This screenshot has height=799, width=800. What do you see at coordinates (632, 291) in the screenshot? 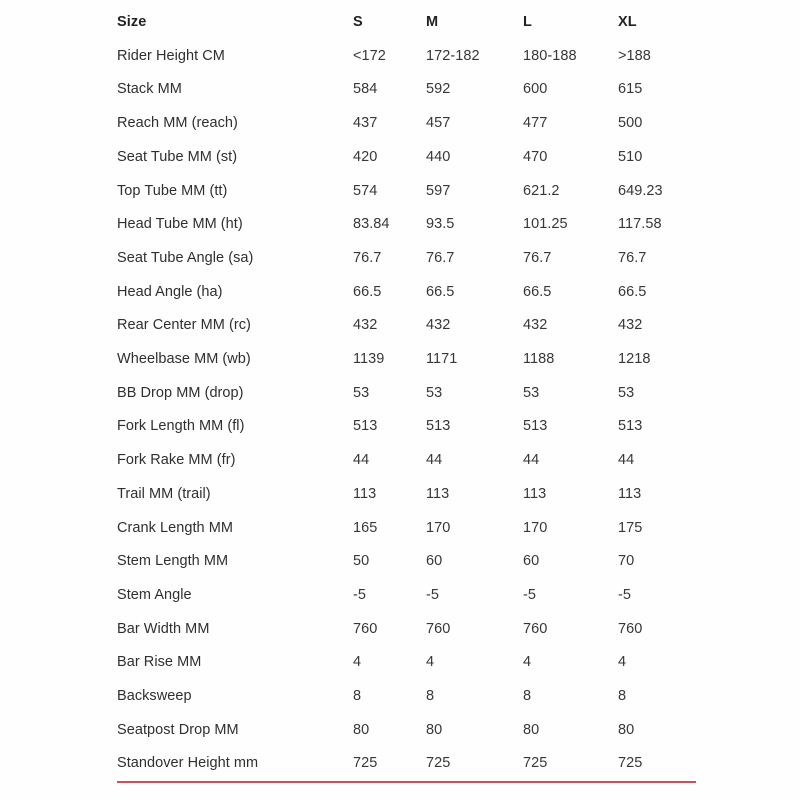
I see `cell-size-xl: 66.5` at bounding box center [632, 291].